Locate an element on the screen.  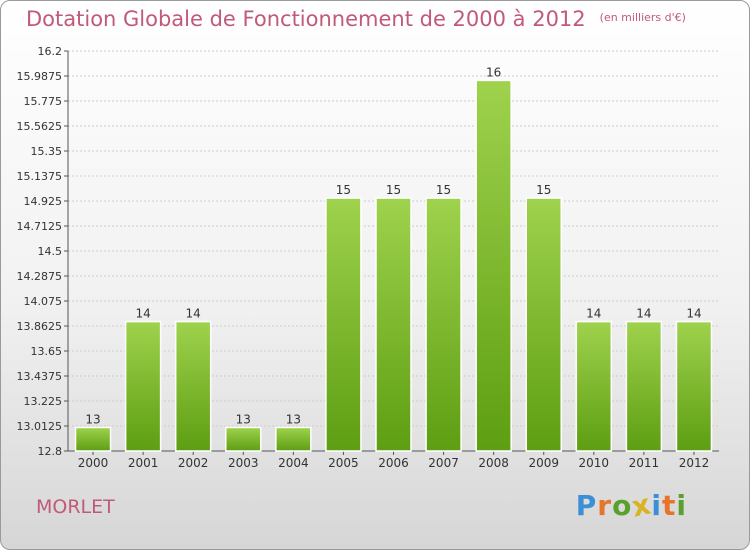
data-label-2007: 15 is located at coordinates (443, 190).